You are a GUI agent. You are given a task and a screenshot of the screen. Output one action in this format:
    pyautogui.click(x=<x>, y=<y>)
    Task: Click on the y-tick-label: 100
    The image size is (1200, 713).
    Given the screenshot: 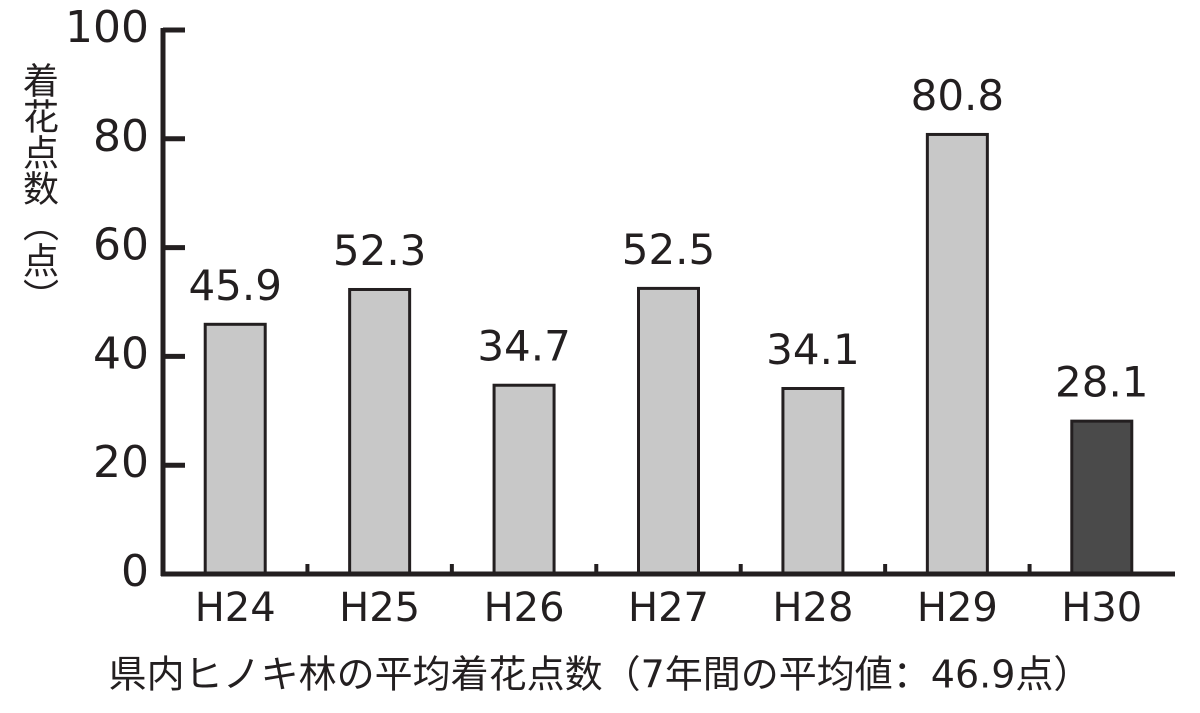 What is the action you would take?
    pyautogui.click(x=107, y=27)
    